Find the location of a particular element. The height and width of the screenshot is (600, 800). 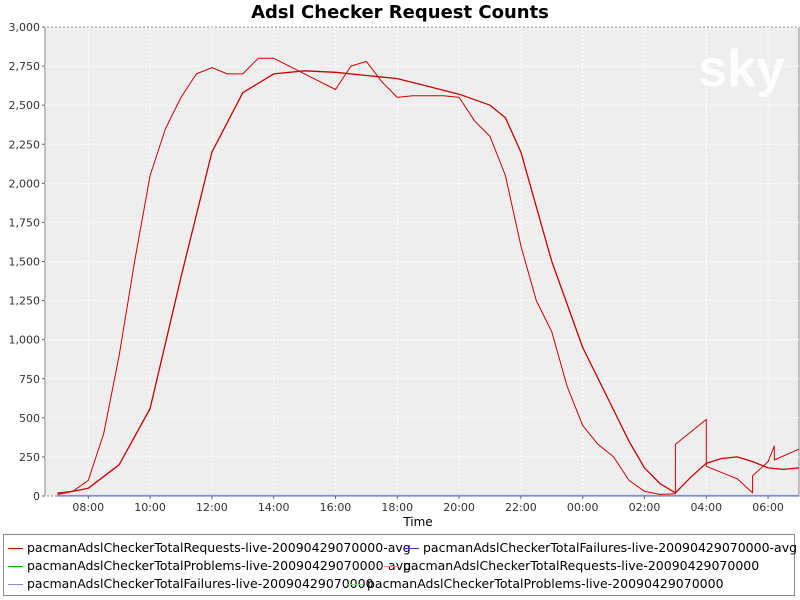

y-tick-label: 1,000 is located at coordinates (25, 340).